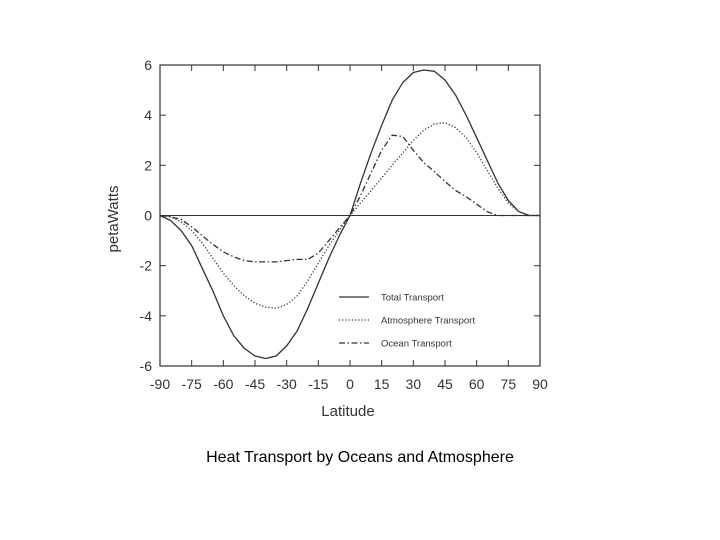 The height and width of the screenshot is (540, 720). Describe the element at coordinates (382, 384) in the screenshot. I see `x-tick-label: 15` at that location.